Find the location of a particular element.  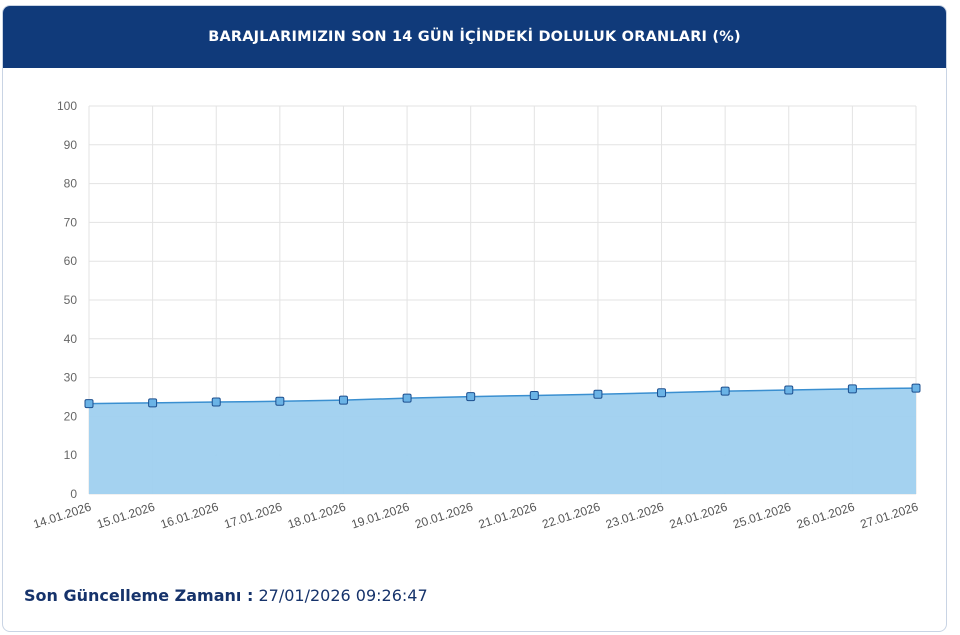

x-tick-label: 17.01.2026 is located at coordinates (253, 515).